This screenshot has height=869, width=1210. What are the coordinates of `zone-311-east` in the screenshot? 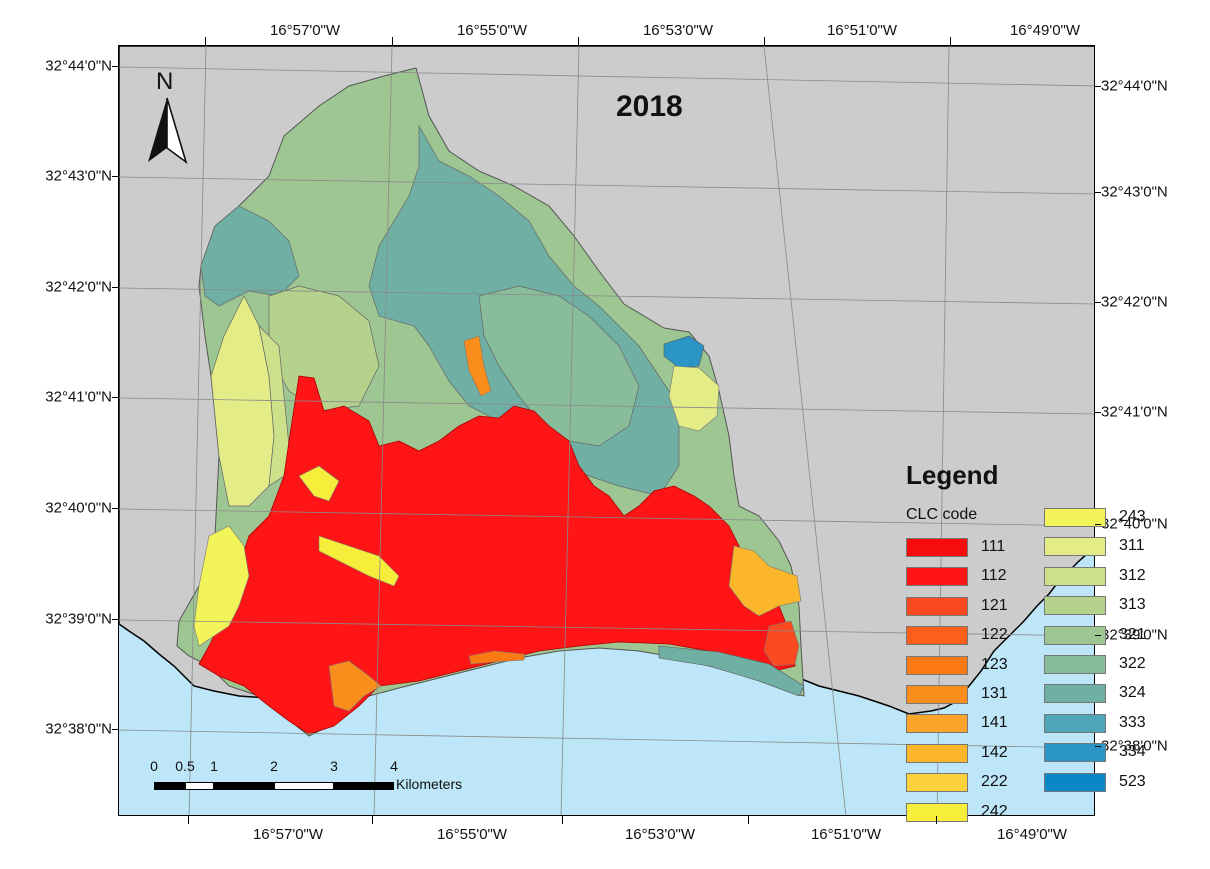 It's located at (694, 398).